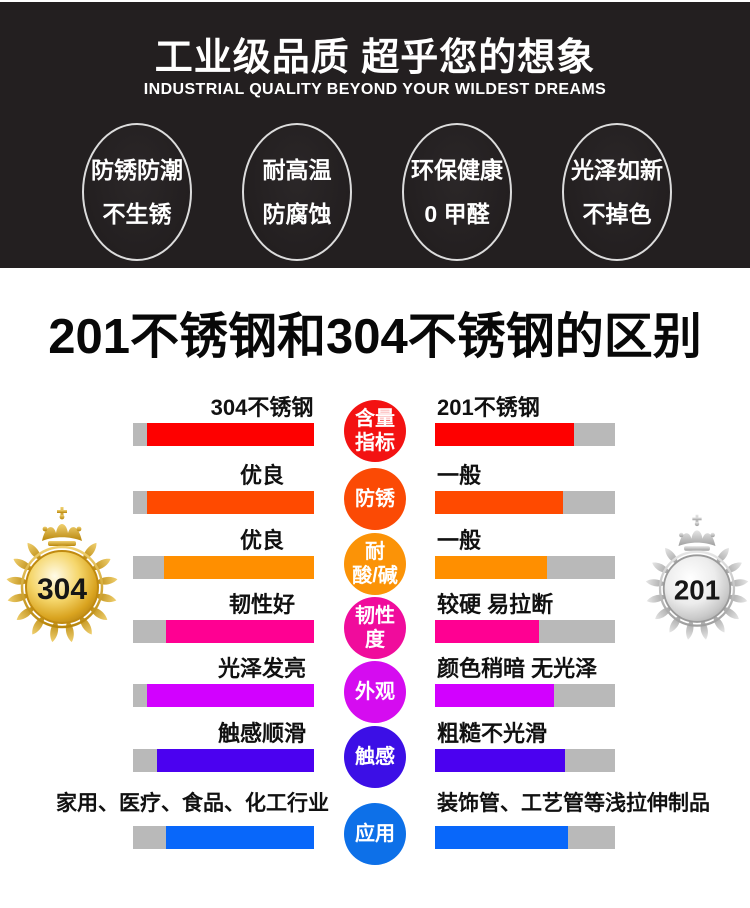  Describe the element at coordinates (261, 733) in the screenshot. I see `left-value-label: 触感顺滑` at that location.